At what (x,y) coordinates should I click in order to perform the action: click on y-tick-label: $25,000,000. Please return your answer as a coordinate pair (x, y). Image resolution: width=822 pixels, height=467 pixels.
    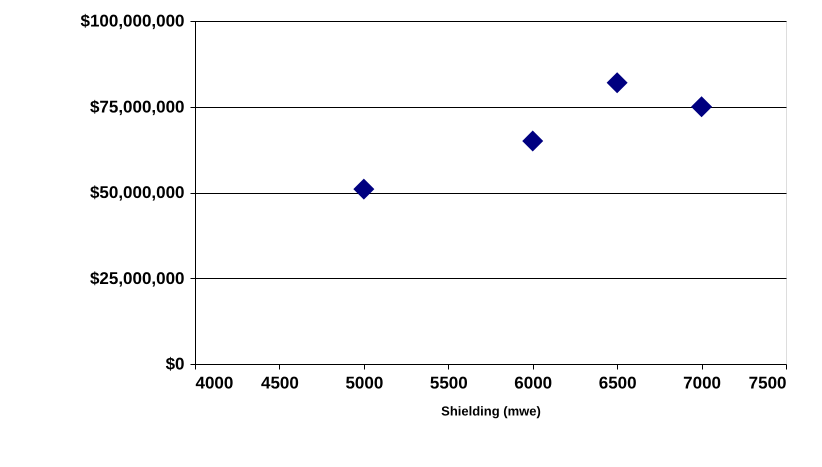
    Looking at the image, I should click on (137, 278).